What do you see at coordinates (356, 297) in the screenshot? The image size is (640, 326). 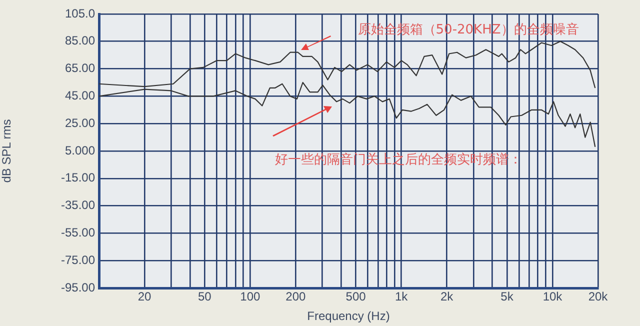 I see `x-tick-label: 500` at bounding box center [356, 297].